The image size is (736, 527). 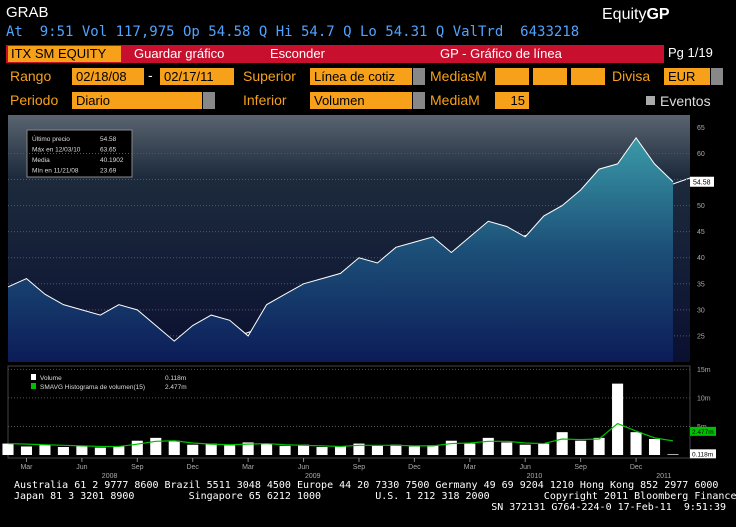 What do you see at coordinates (265, 100) in the screenshot?
I see `lower-label: Inferior` at bounding box center [265, 100].